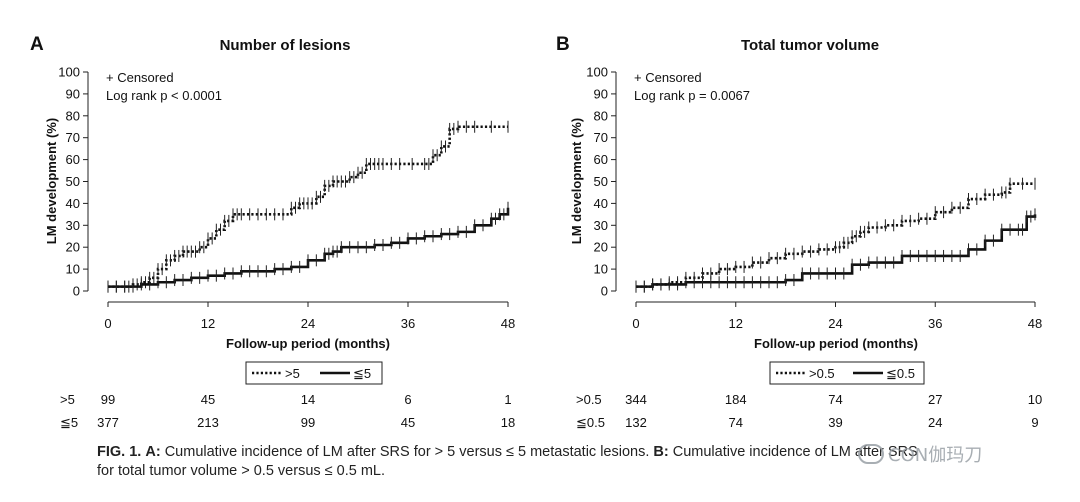 This screenshot has height=502, width=1080. I want to click on risk-row-label: >5, so click(67, 399).